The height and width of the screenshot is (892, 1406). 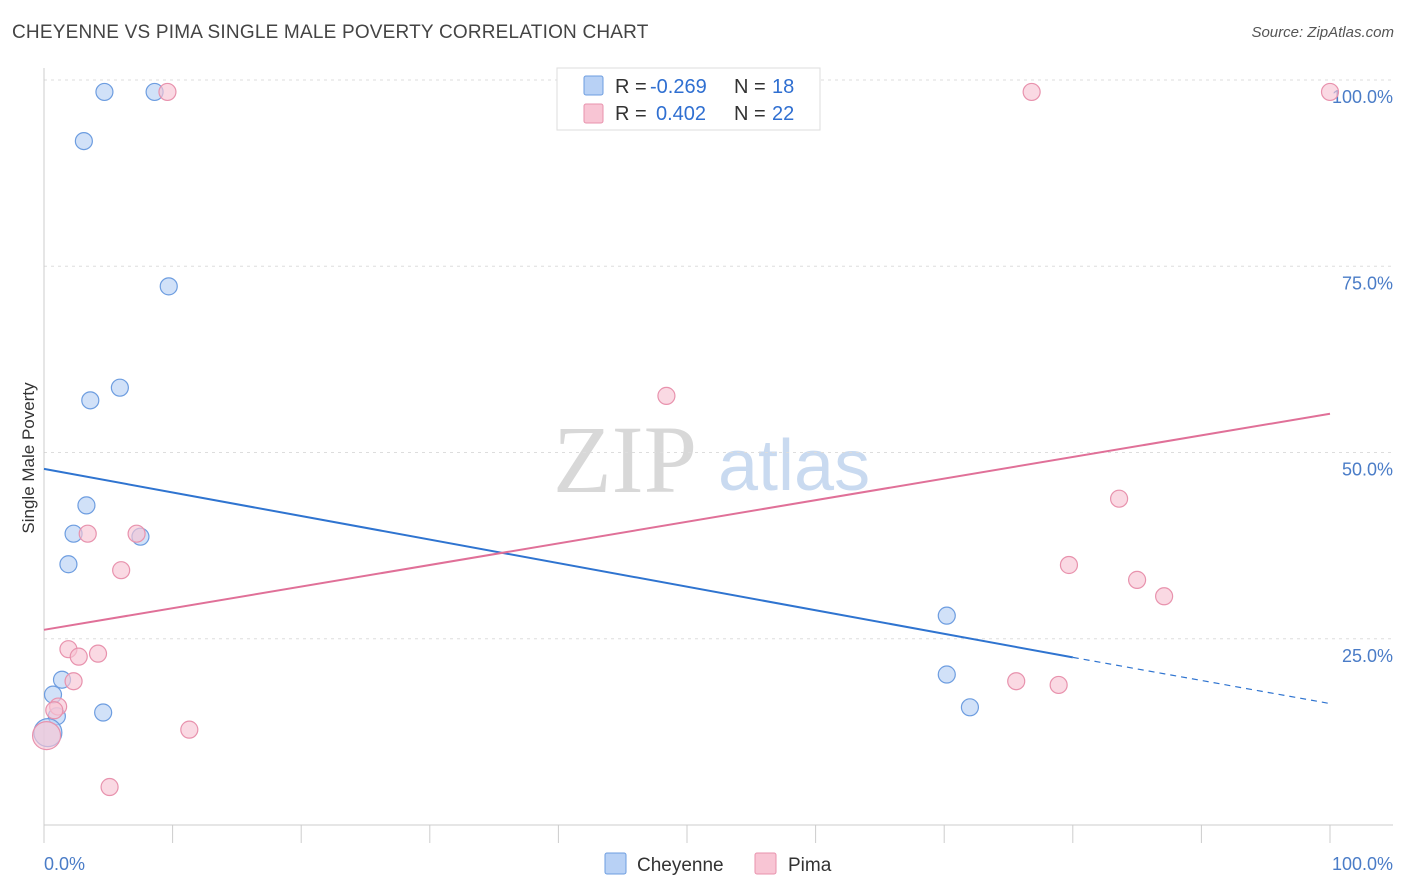 What do you see at coordinates (1362, 376) in the screenshot?
I see `y-tick-labels: 25.0% 50.0% 75.0% 100.0%` at bounding box center [1362, 376].